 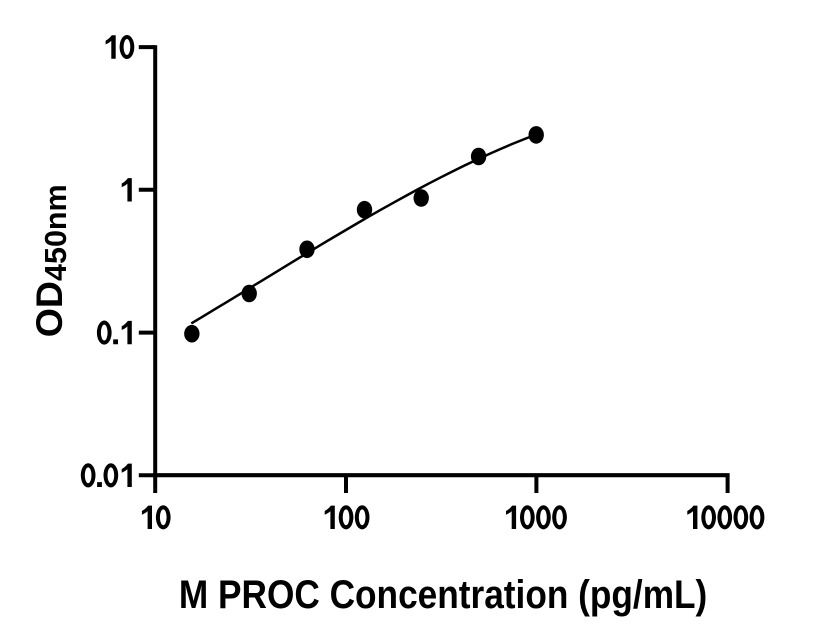 What do you see at coordinates (443, 595) in the screenshot?
I see `svg-text: M PROC Concentration (pg/mL)` at bounding box center [443, 595].